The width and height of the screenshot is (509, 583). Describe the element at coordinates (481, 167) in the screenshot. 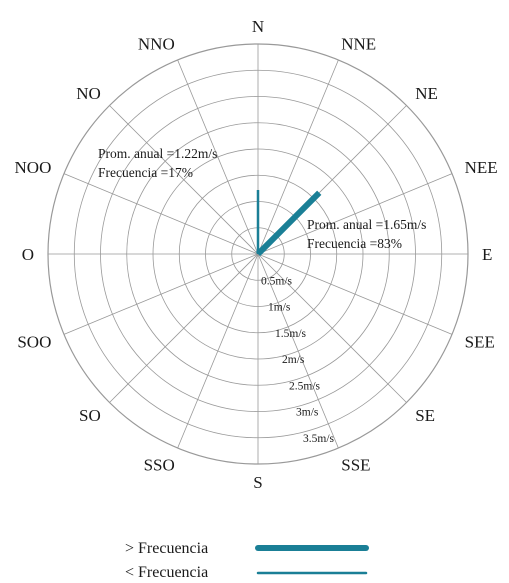

I see `direction-label: NEE` at that location.